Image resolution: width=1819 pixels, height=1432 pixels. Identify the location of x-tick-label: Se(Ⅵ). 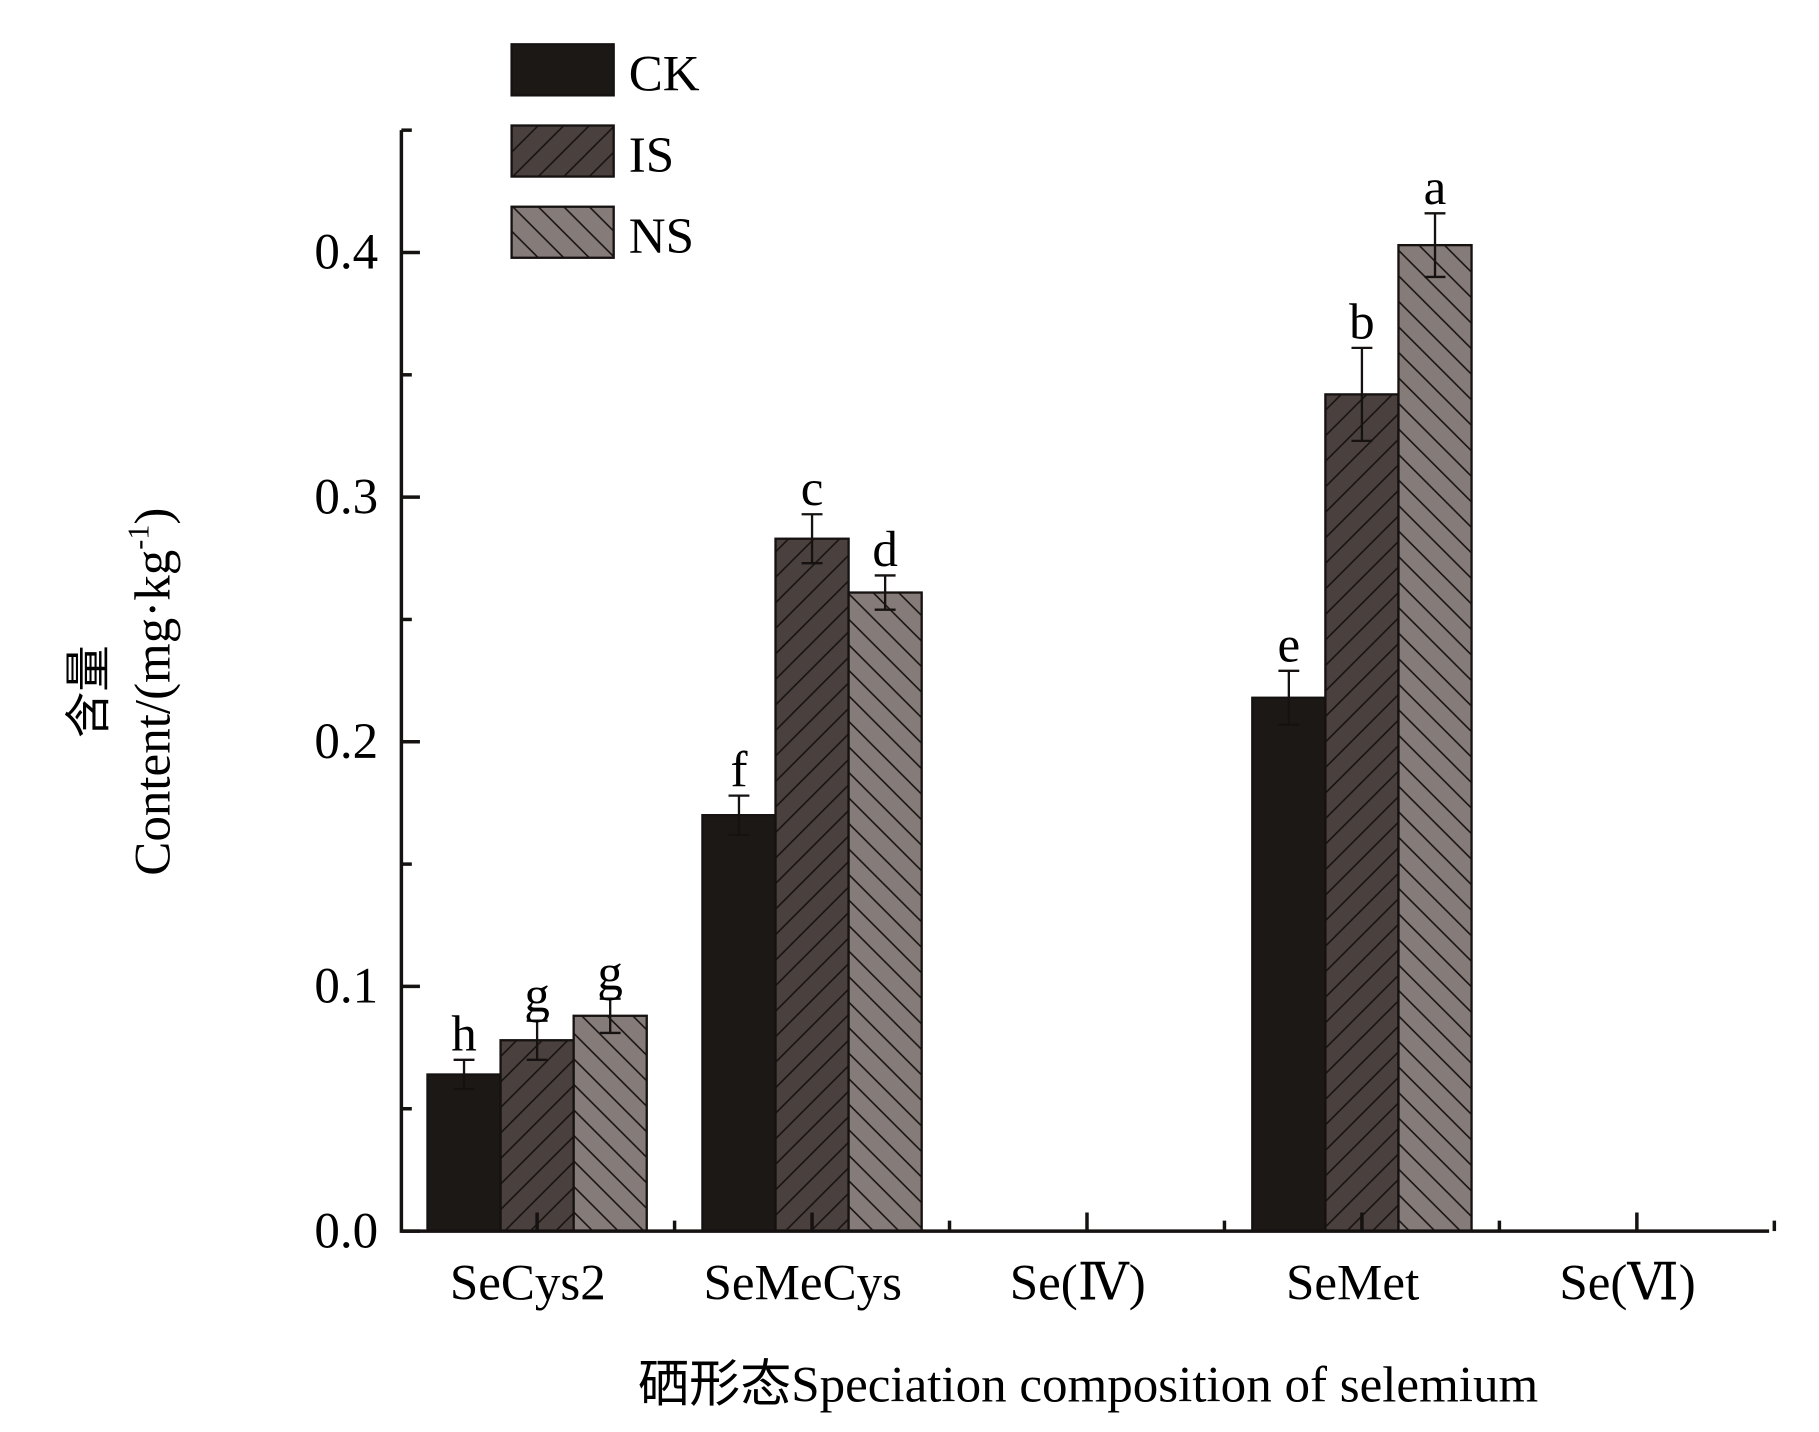
(1627, 1284).